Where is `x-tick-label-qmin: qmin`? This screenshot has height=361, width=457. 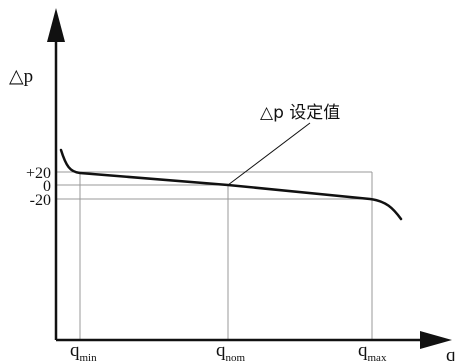 x-tick-label-qmin: qmin is located at coordinates (83, 350).